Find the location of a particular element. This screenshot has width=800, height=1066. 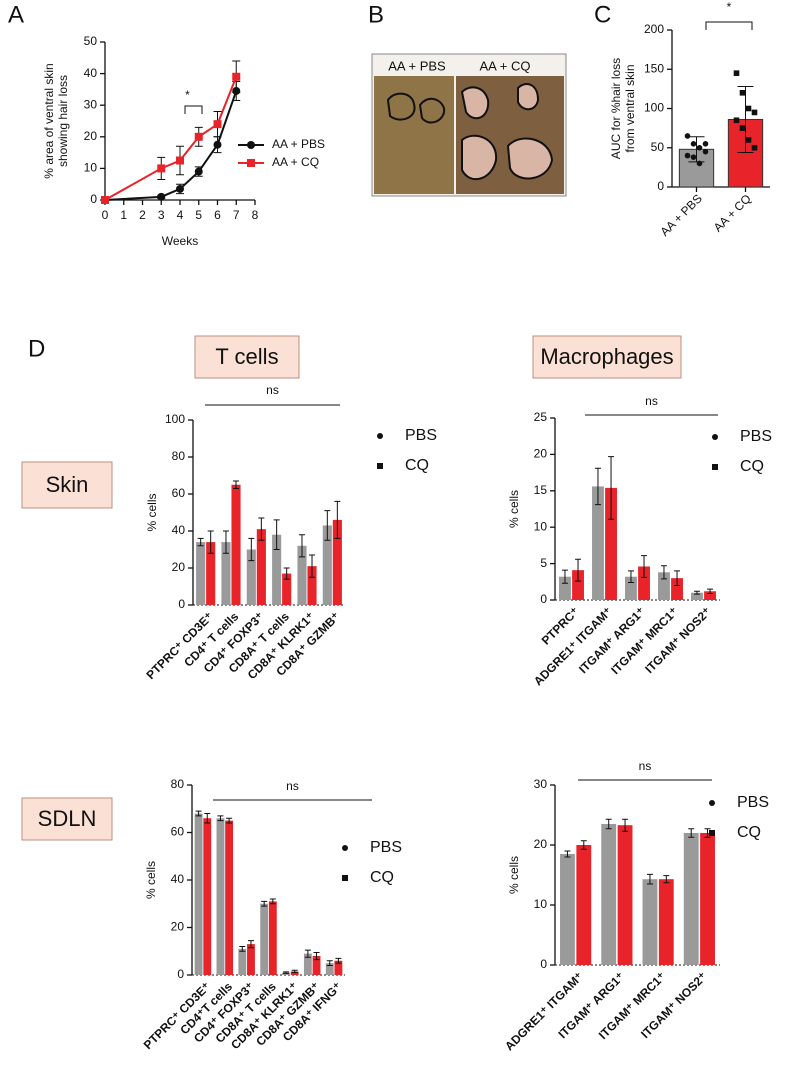

panel-label: B is located at coordinates (376, 14).